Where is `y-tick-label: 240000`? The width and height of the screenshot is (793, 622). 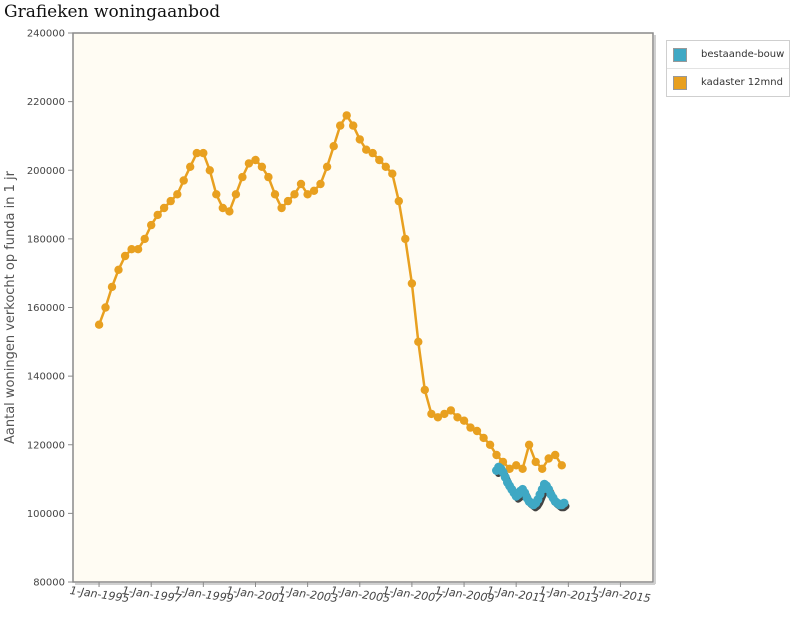 y-tick-label: 240000 is located at coordinates (46, 34).